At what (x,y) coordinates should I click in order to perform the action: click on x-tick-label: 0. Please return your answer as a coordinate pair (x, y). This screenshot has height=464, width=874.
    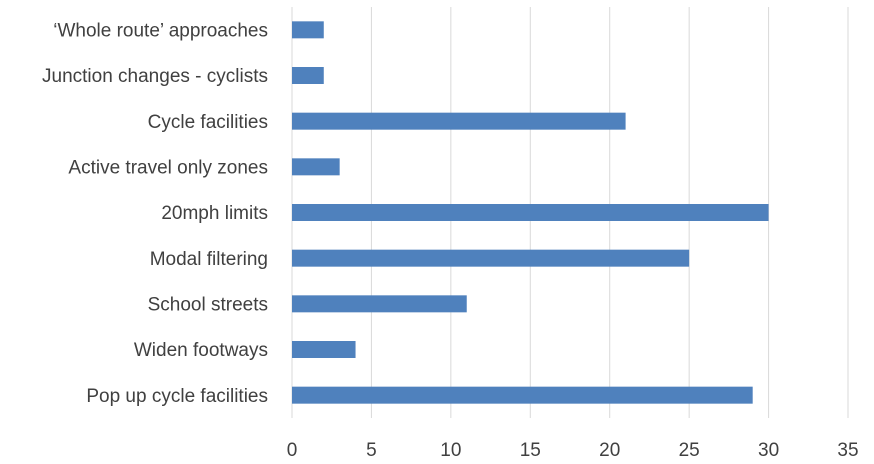
    Looking at the image, I should click on (292, 450).